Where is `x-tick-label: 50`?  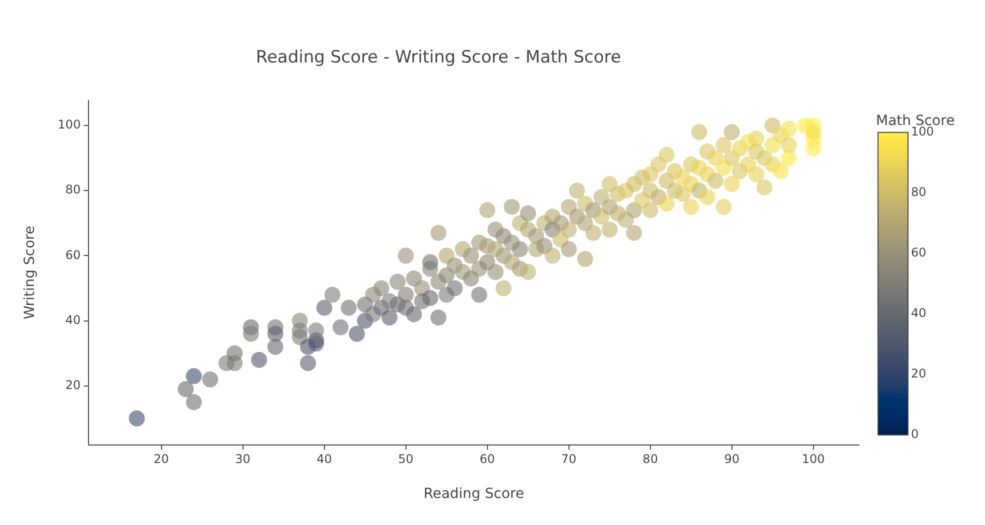
x-tick-label: 50 is located at coordinates (406, 459).